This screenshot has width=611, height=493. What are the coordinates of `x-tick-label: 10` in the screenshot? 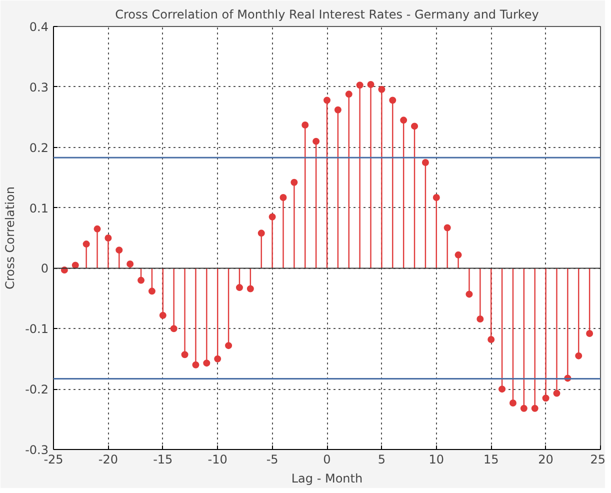 It's located at (436, 459).